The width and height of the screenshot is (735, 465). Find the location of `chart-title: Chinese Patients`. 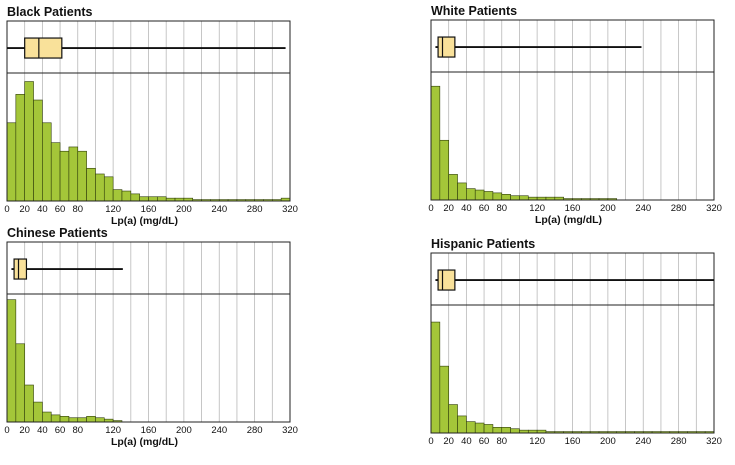

chart-title: Chinese Patients is located at coordinates (57, 233).